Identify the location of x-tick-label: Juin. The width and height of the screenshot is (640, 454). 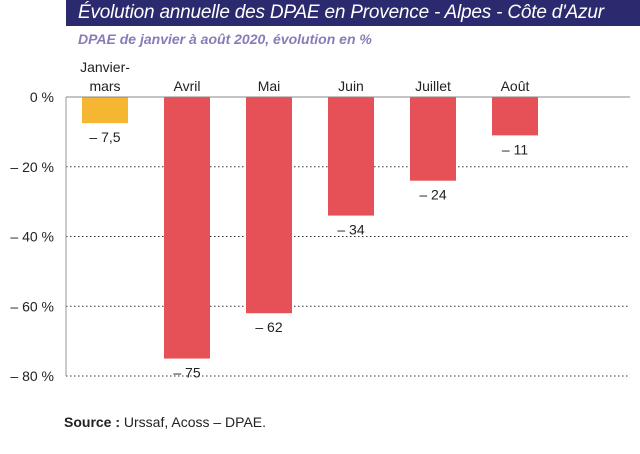
(351, 86).